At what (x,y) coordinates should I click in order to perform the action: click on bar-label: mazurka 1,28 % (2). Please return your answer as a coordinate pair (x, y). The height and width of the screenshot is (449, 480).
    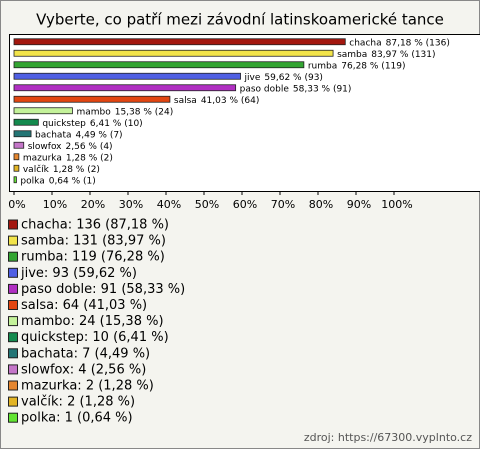
    Looking at the image, I should click on (68, 158).